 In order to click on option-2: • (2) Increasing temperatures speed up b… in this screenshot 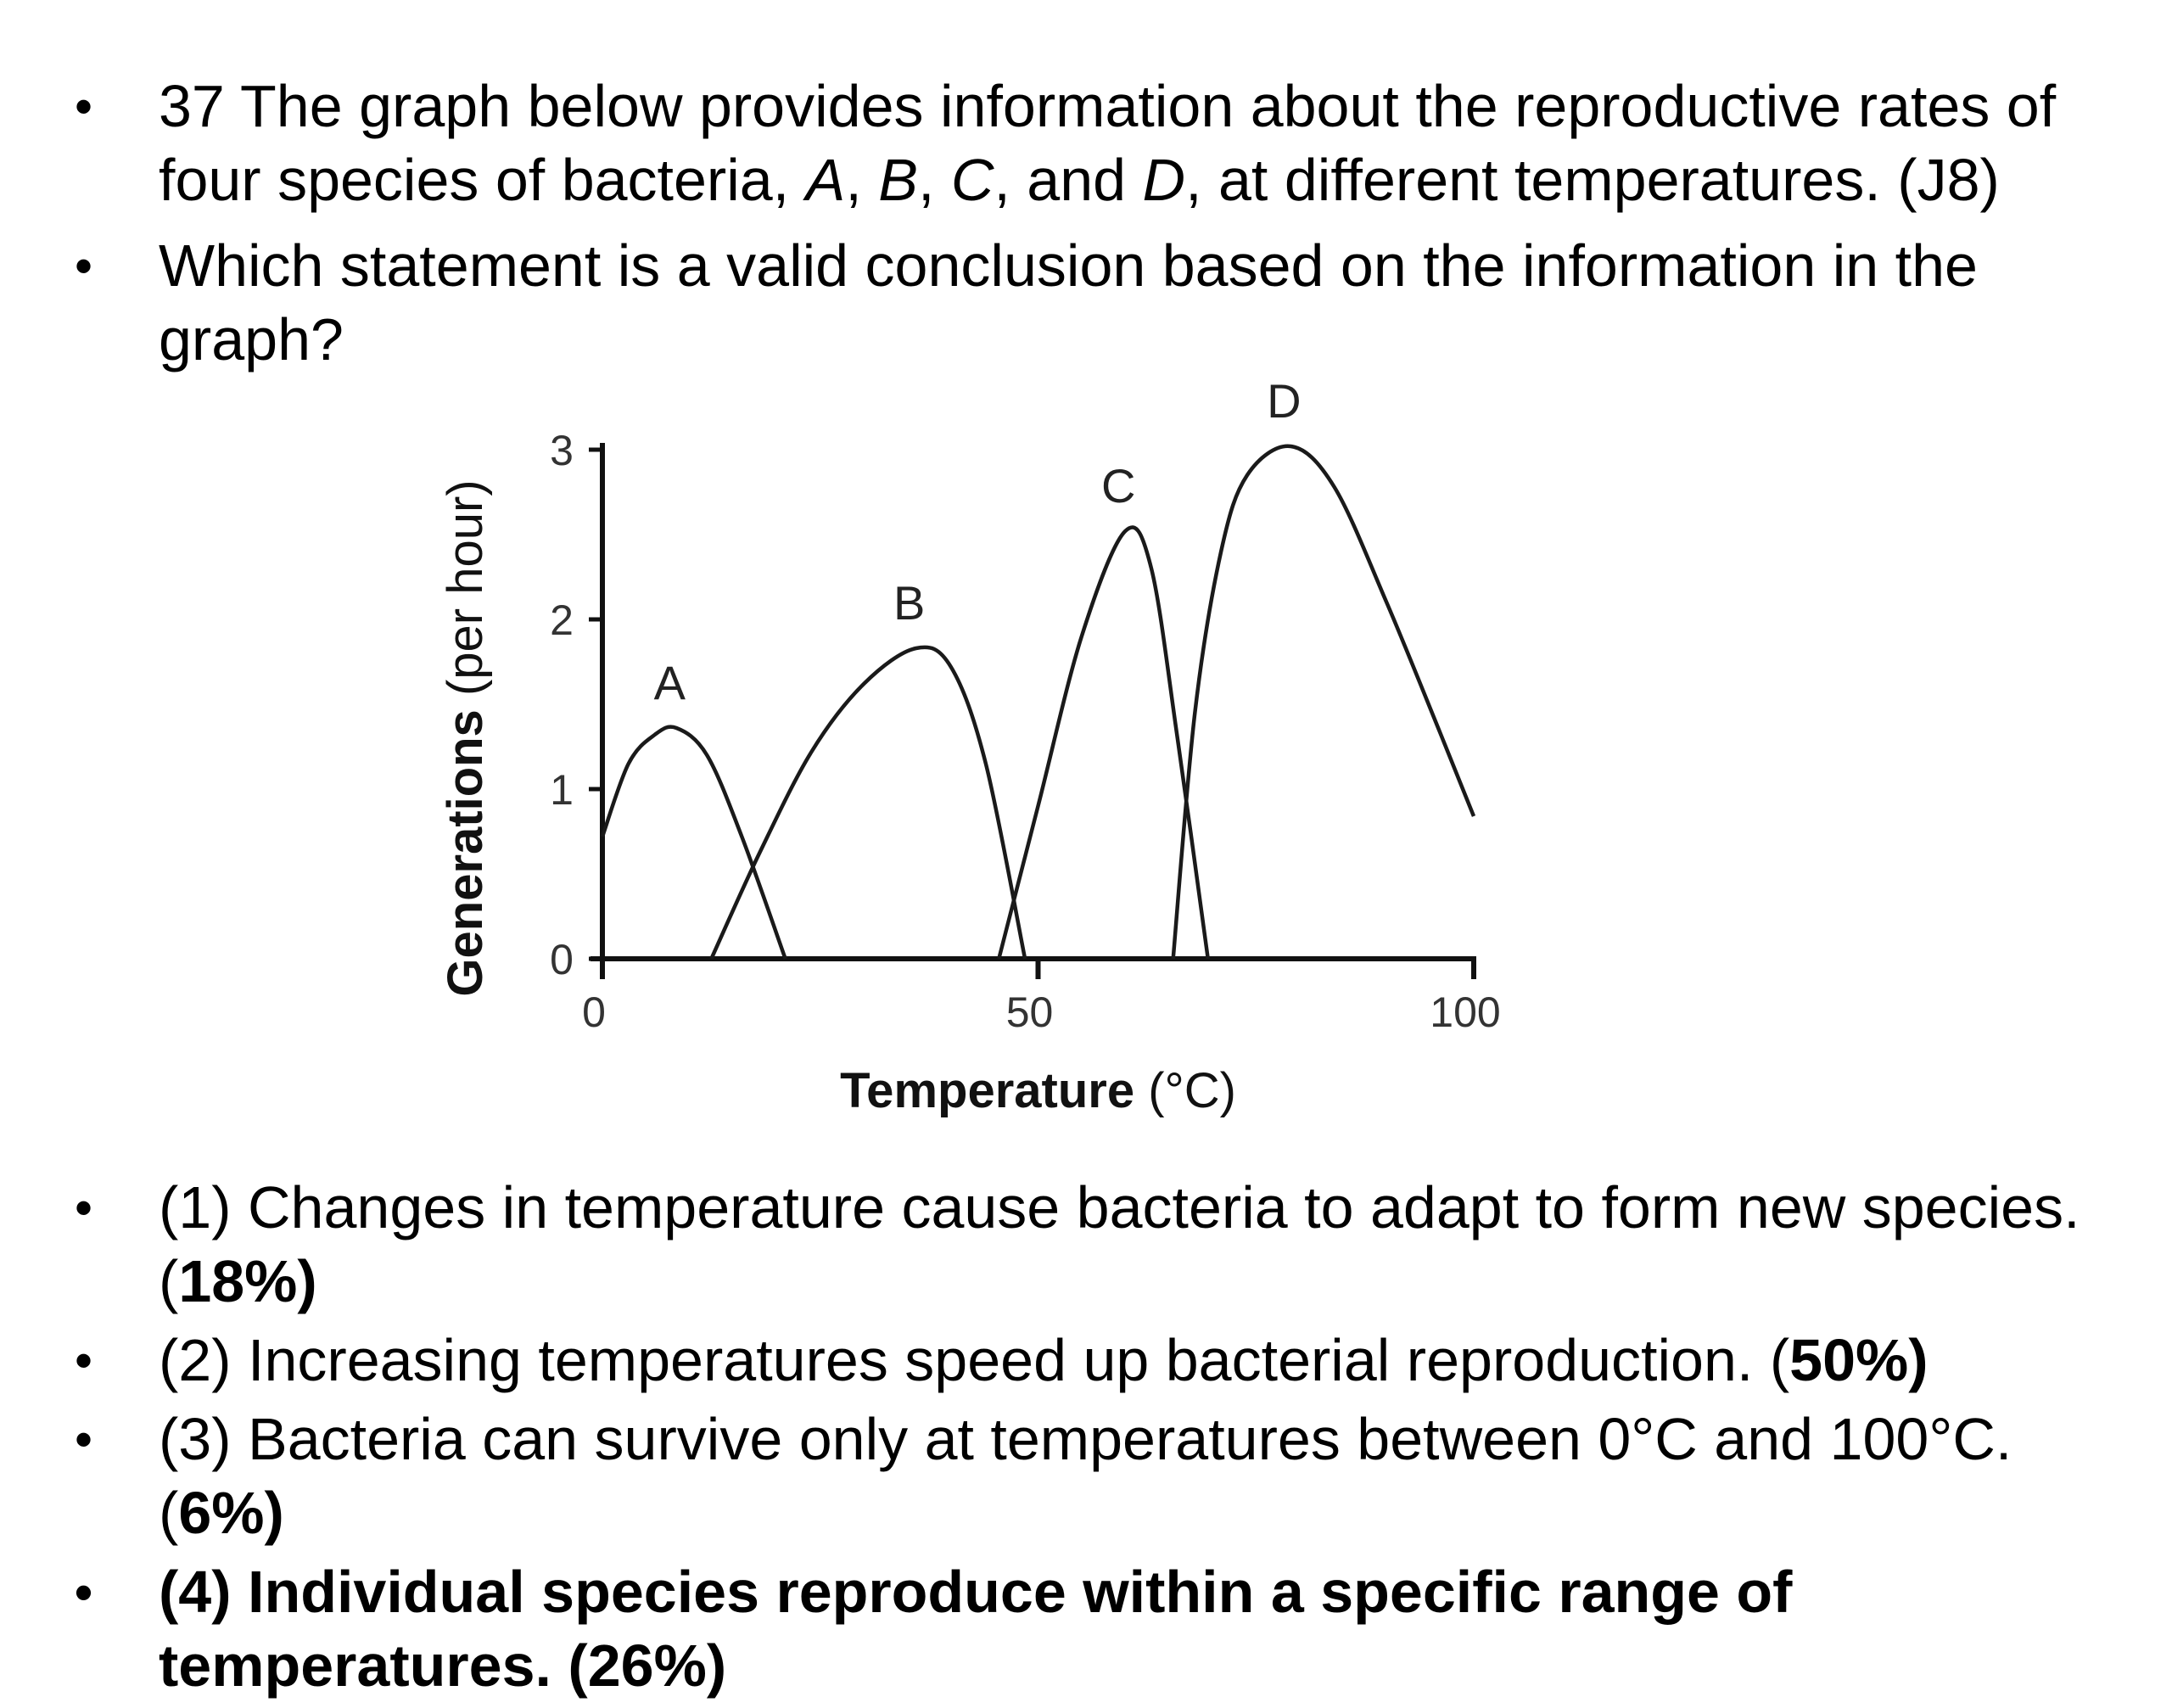, I will do `click(1086, 1361)`.